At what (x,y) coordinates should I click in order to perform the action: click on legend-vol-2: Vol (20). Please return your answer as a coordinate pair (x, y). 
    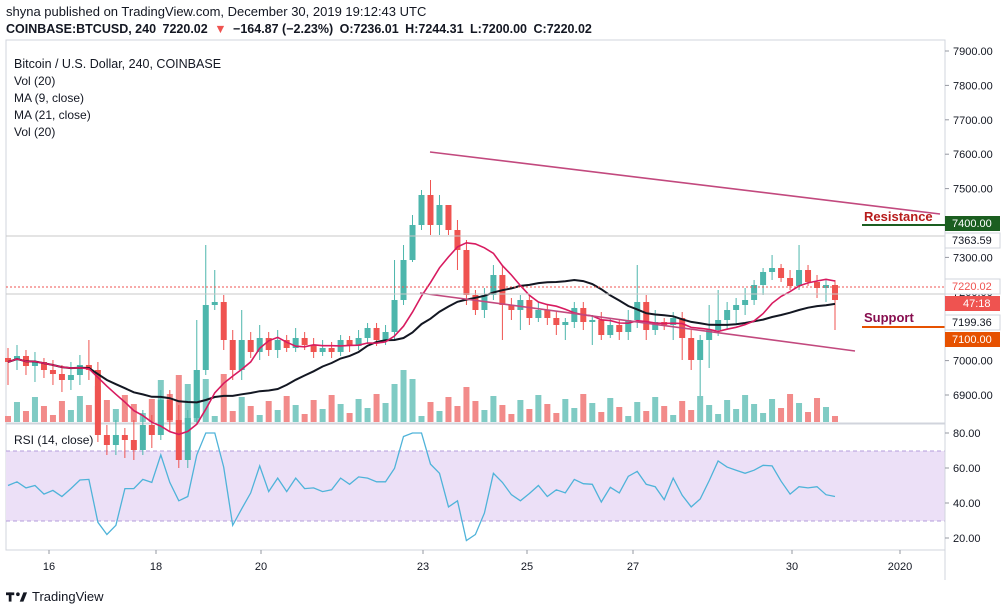
    Looking at the image, I should click on (35, 132).